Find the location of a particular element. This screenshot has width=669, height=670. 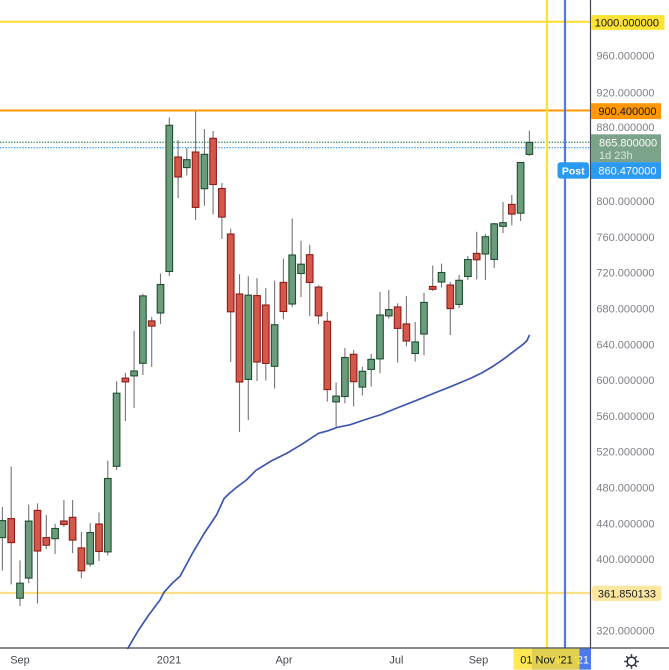

svg-text: 880.000000 is located at coordinates (625, 128).